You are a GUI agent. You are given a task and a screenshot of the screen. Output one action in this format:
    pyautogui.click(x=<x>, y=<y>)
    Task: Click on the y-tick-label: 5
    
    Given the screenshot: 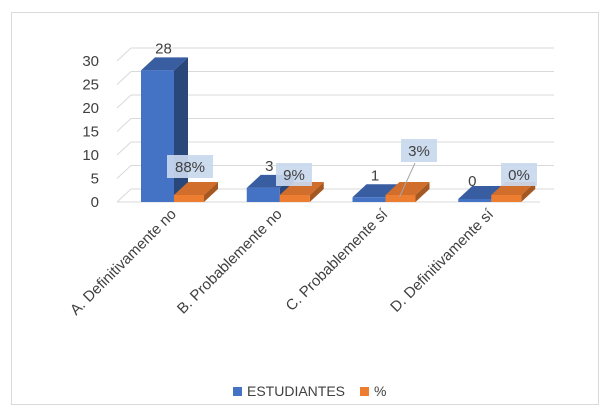 What is the action you would take?
    pyautogui.click(x=95, y=179)
    